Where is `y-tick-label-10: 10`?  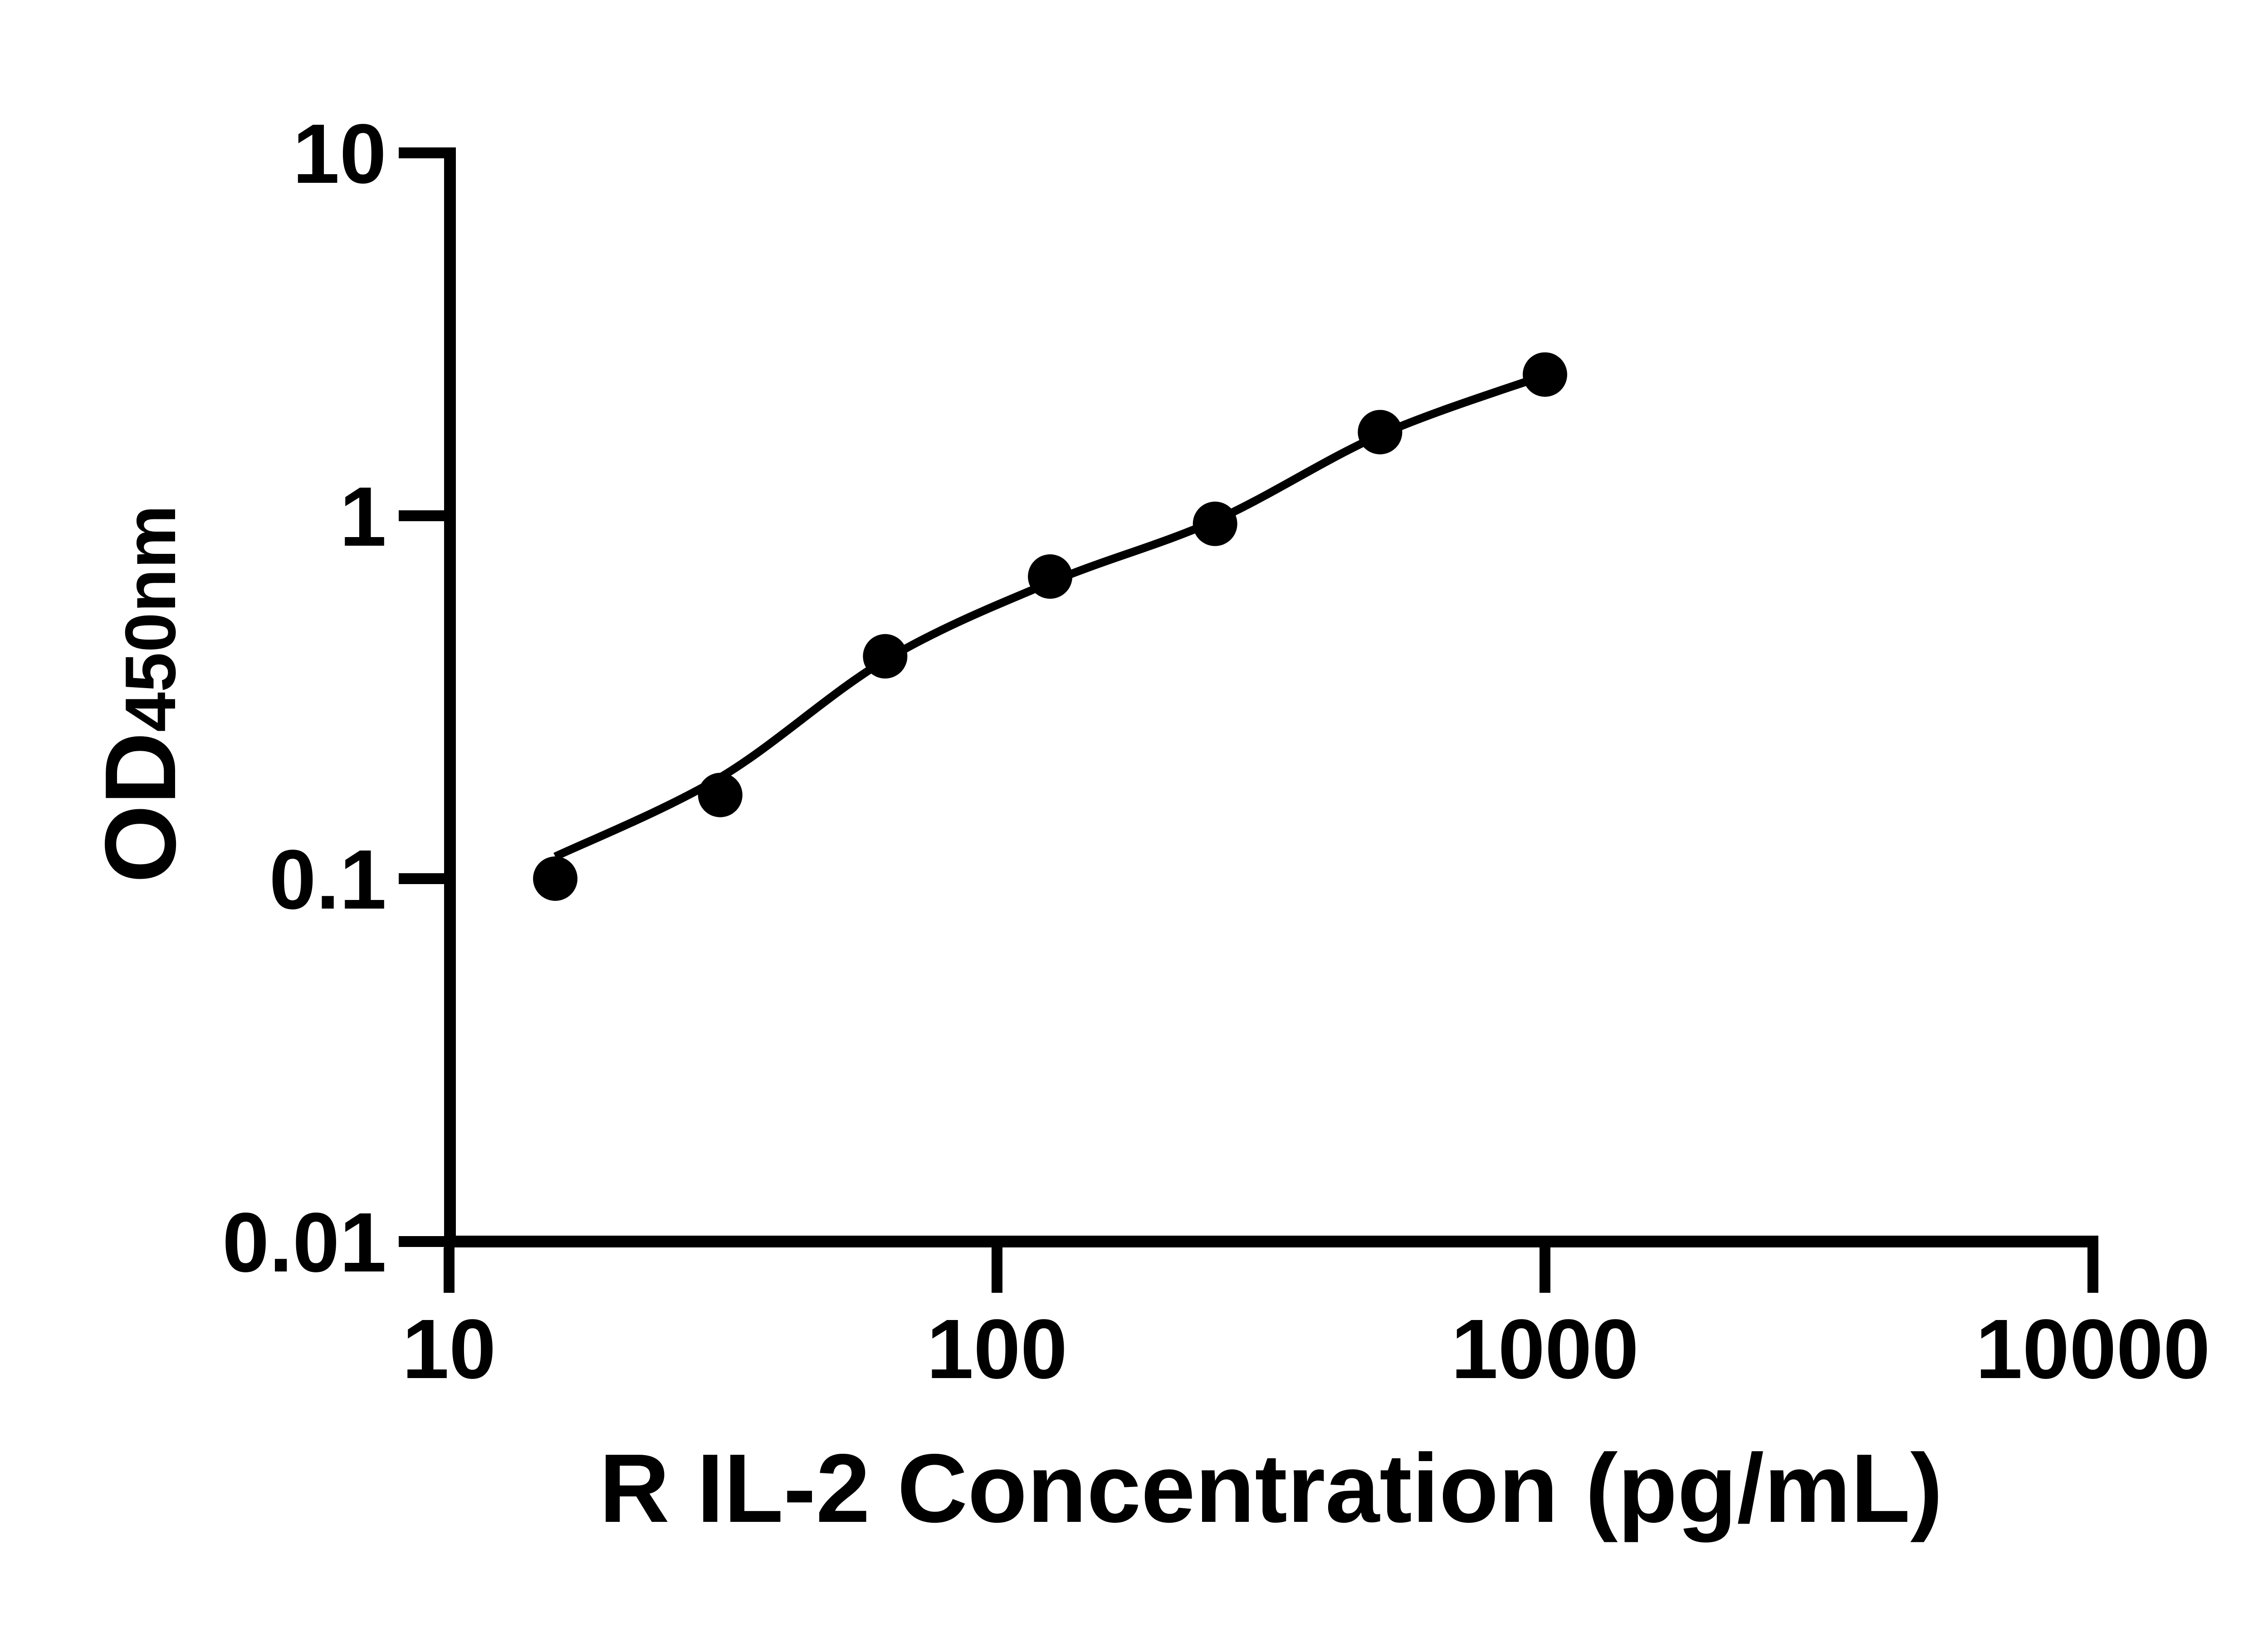
y-tick-label-10: 10 is located at coordinates (339, 154).